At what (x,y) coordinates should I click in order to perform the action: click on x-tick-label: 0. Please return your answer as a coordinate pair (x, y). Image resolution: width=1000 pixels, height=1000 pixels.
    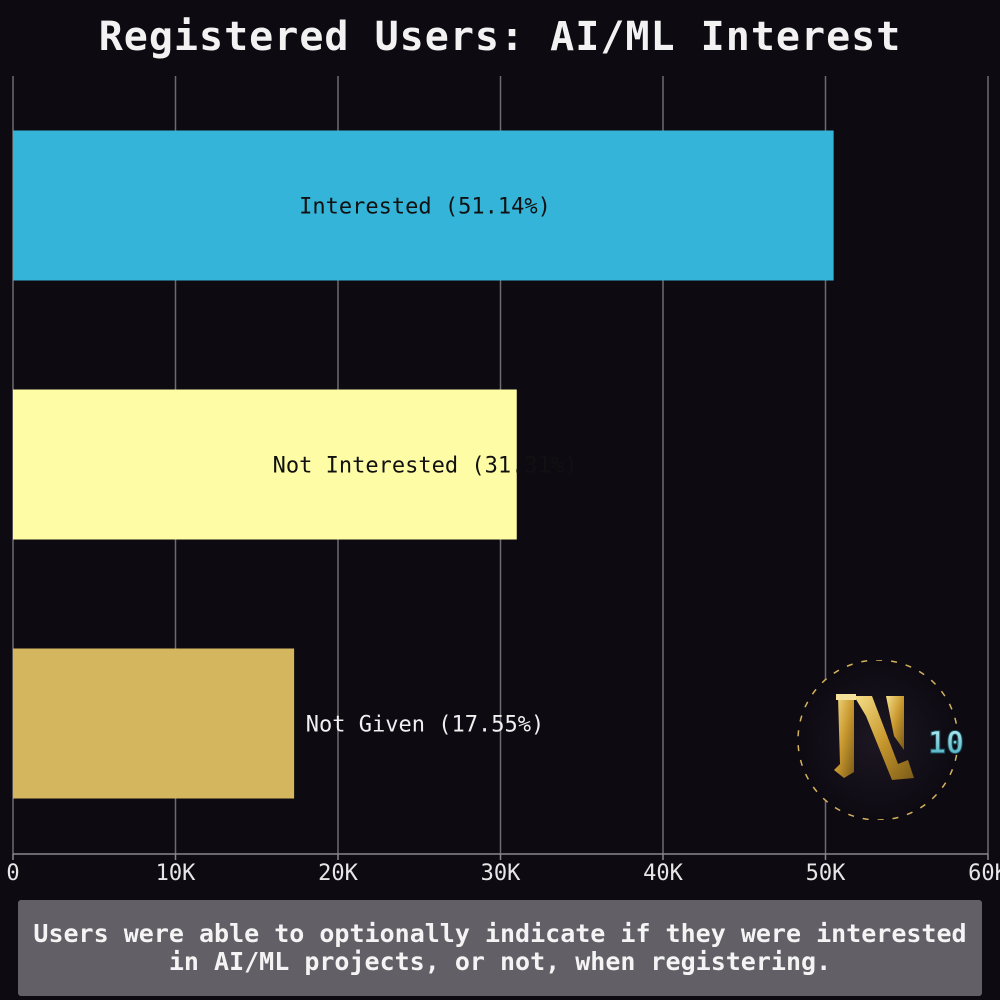
    Looking at the image, I should click on (12, 873).